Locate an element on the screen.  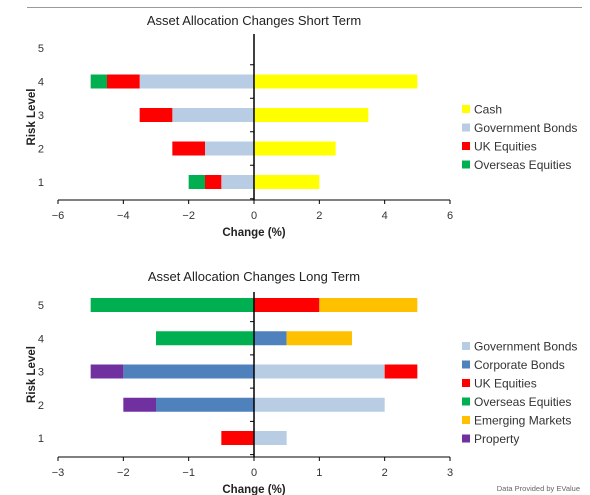
chart2-bar-level-3-property is located at coordinates (107, 371).